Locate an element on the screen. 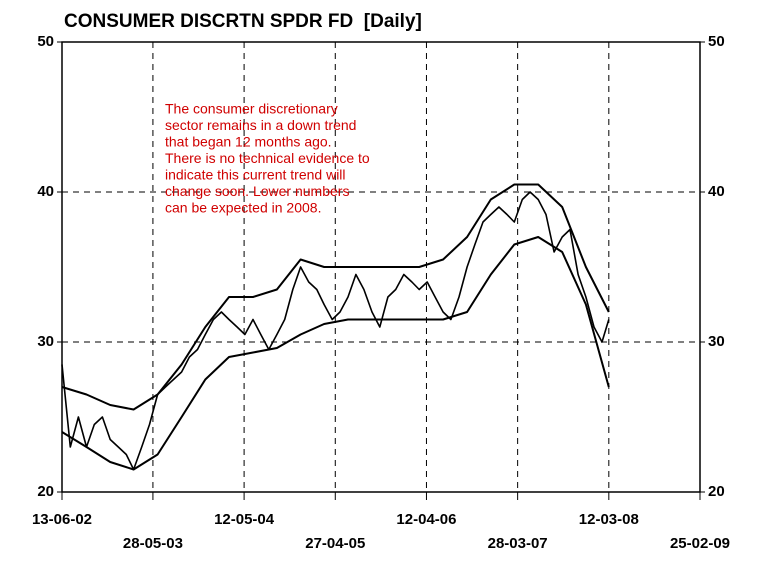 The image size is (760, 570). y-tick-label: 30 is located at coordinates (45, 341).